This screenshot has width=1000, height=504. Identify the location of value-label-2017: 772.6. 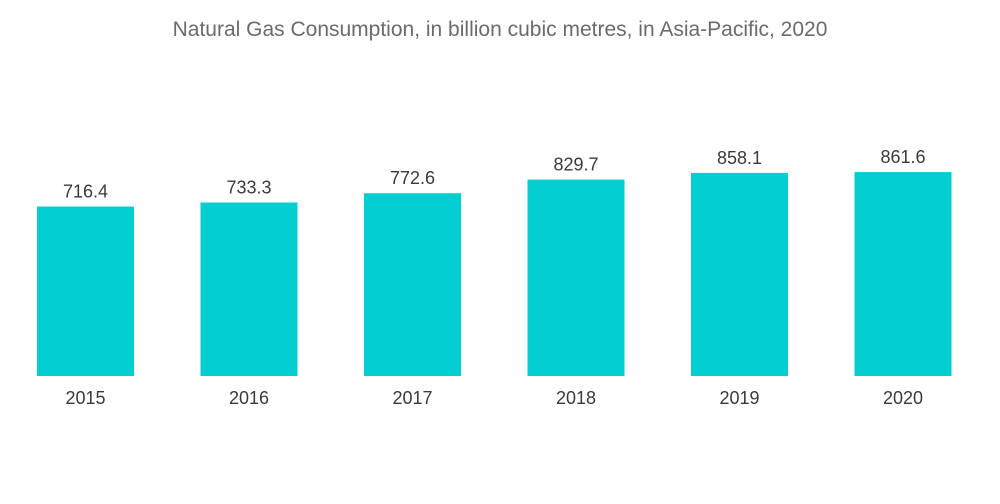
(412, 178).